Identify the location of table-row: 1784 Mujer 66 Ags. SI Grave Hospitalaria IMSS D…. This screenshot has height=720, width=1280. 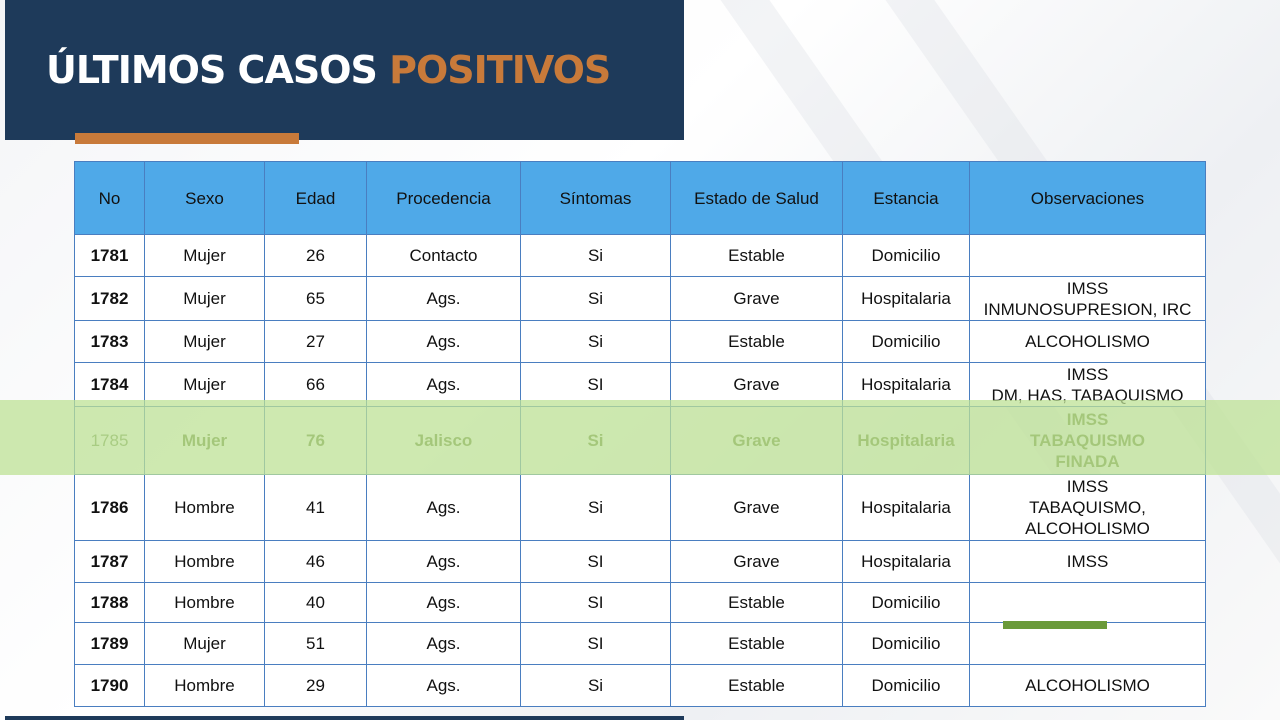
(640, 384).